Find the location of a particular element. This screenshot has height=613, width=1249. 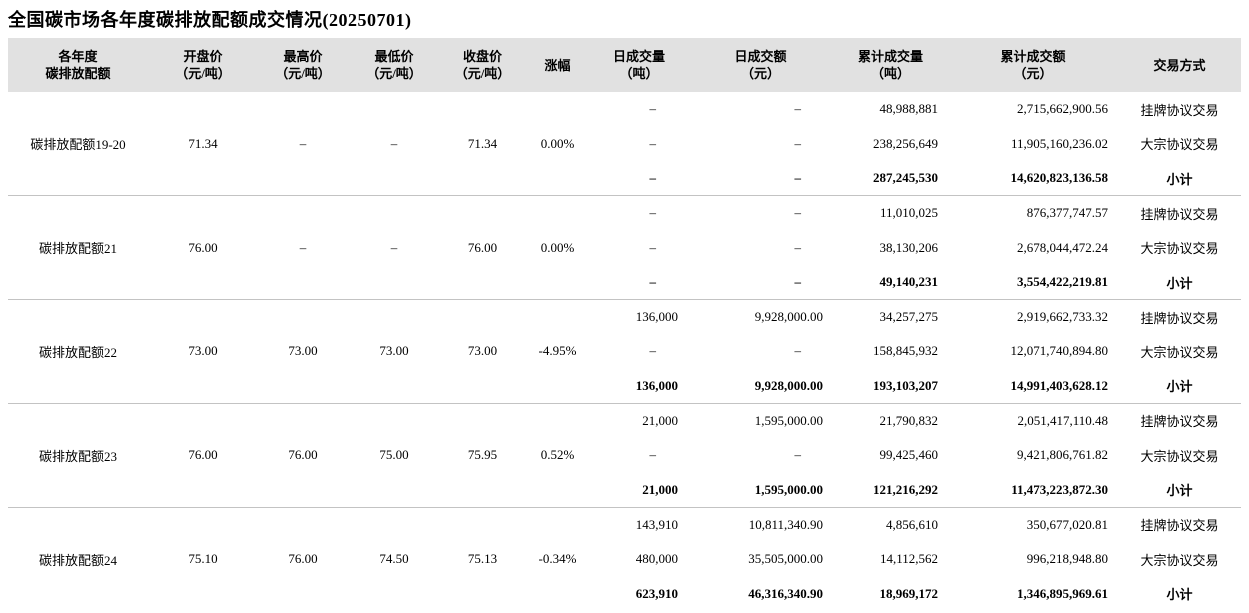

cumulative-amount-cell: 2,678,044,472.24 is located at coordinates (1062, 247).